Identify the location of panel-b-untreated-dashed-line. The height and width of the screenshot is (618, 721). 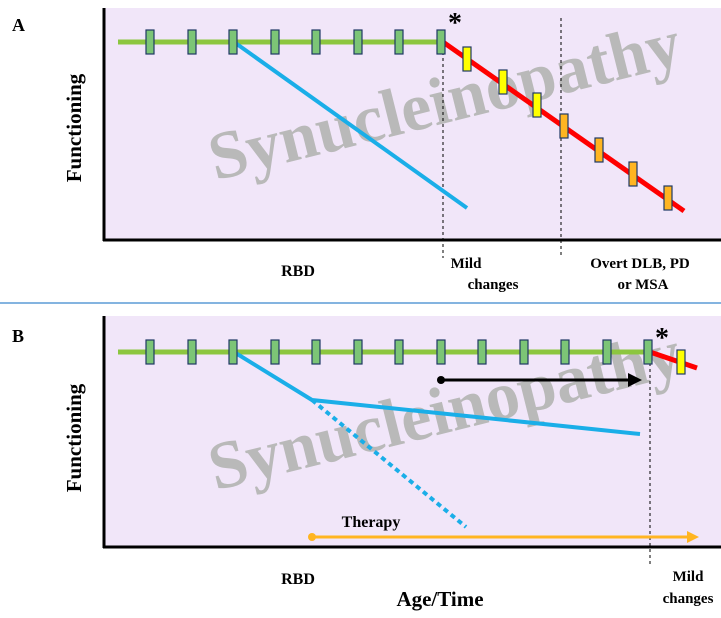
(389, 463).